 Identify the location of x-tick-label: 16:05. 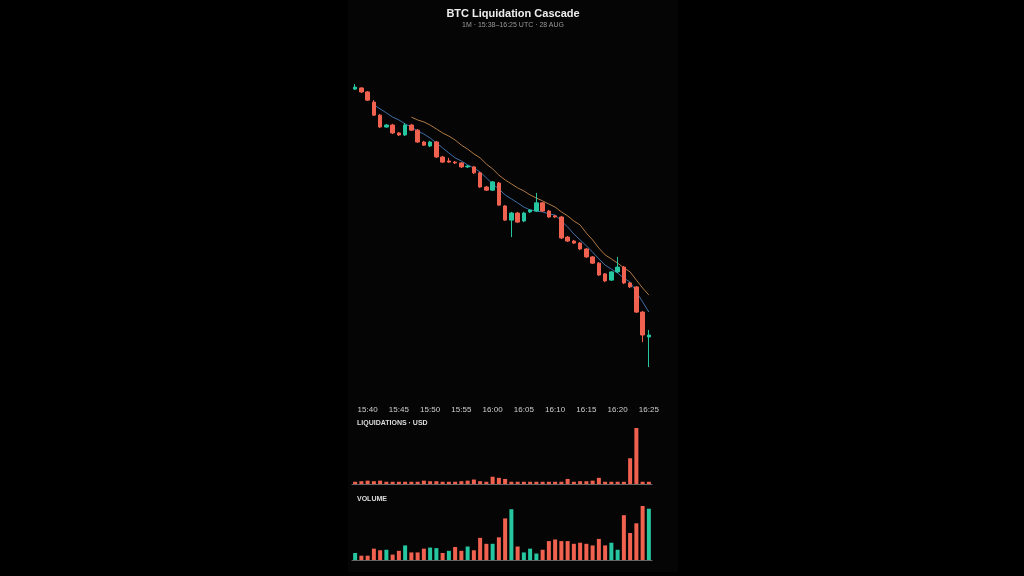
(524, 409).